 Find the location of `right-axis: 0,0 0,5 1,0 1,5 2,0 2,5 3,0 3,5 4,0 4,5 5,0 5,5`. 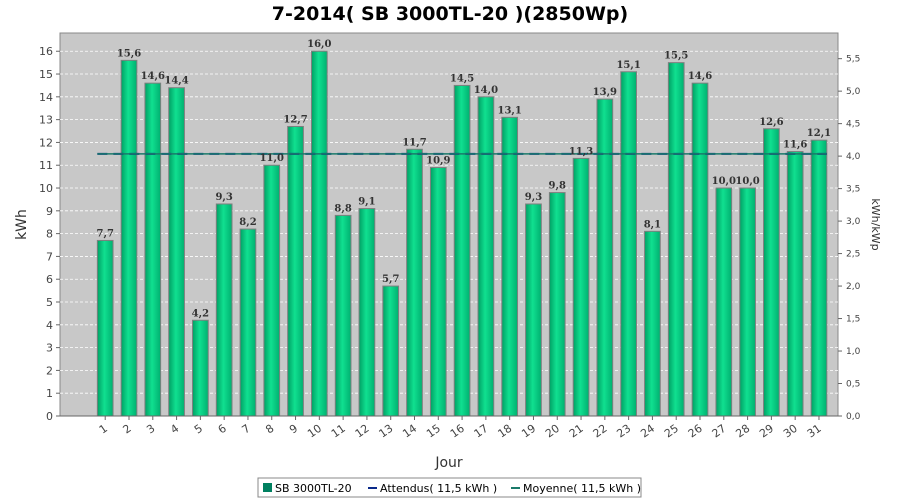

right-axis: 0,0 0,5 1,0 1,5 2,0 2,5 3,0 3,5 4,0 4,5 5,0 5,5 is located at coordinates (849, 238).